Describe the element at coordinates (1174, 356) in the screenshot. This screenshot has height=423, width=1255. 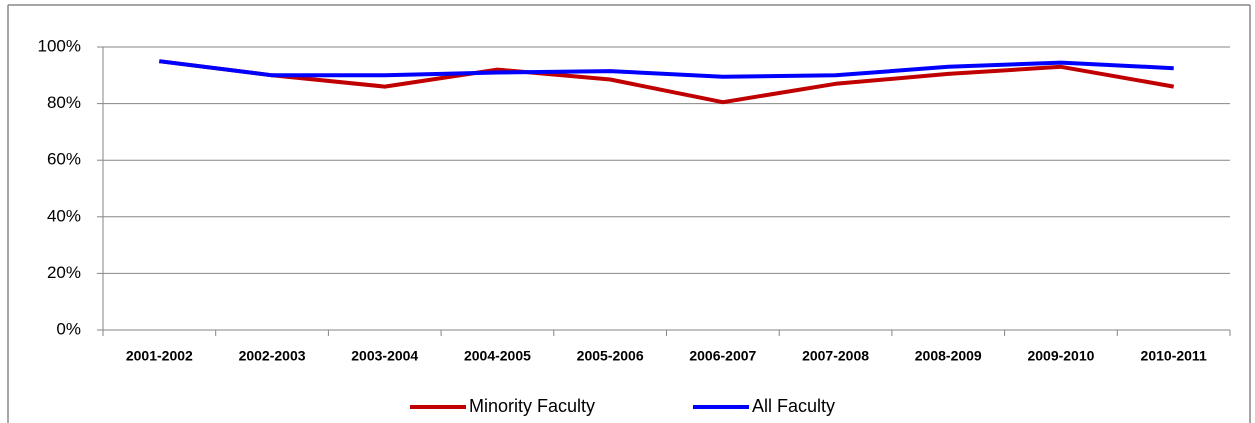
I see `x-tick-label: 2010-2011` at that location.